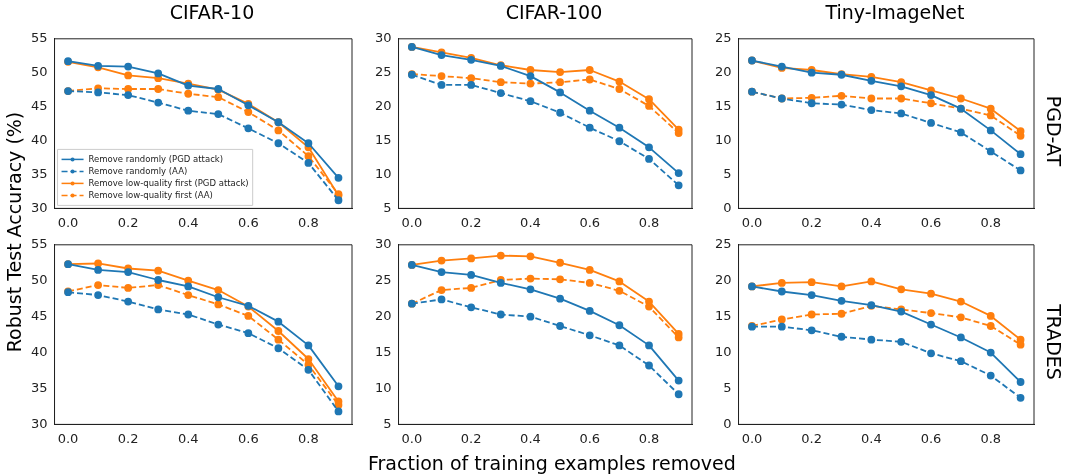  I want to click on chart-title: Tiny-ImageNet, so click(895, 12).